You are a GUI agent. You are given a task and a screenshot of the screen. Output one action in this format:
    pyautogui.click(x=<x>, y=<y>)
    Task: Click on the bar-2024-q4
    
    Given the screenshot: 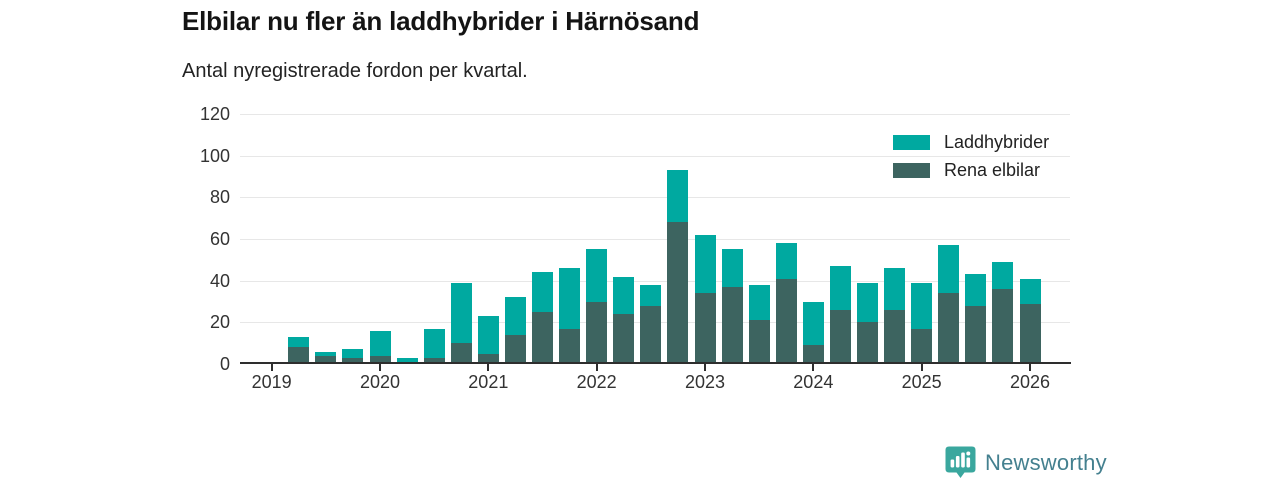 What is the action you would take?
    pyautogui.click(x=895, y=316)
    